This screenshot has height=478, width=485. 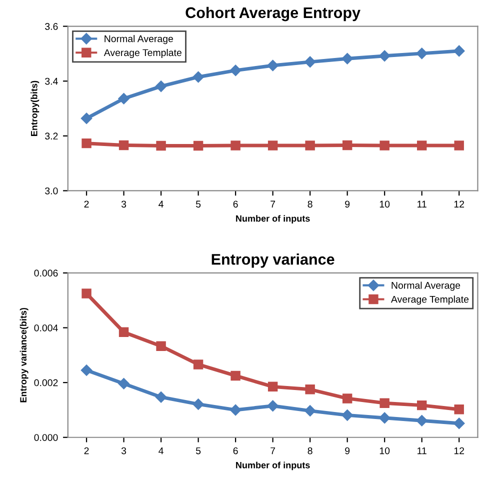 I want to click on y-tick-label: 0.006, so click(x=46, y=273).